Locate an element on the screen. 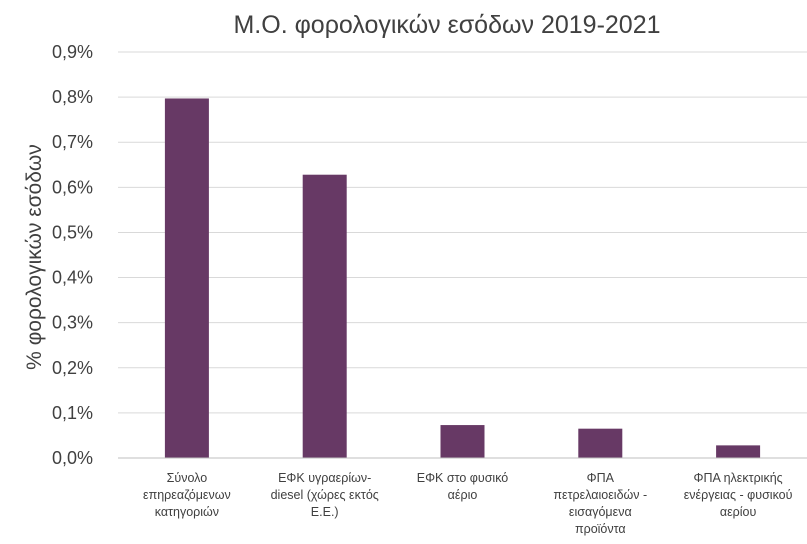 Image resolution: width=807 pixels, height=544 pixels. y-tick-label: 0,0% is located at coordinates (72, 458).